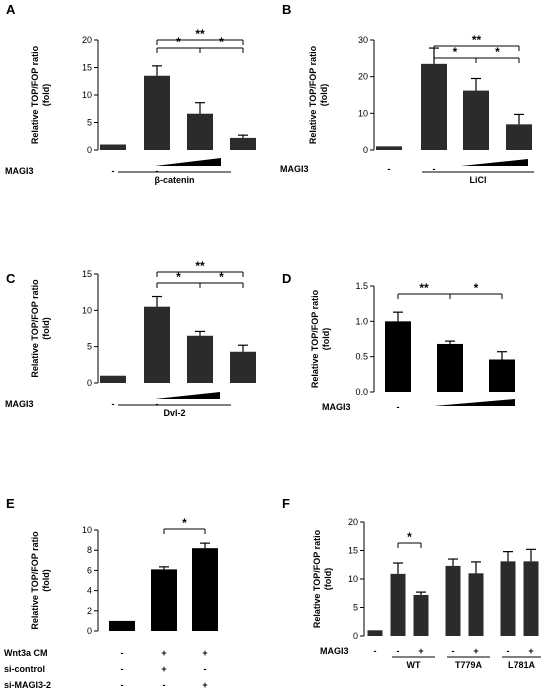 The width and height of the screenshot is (545, 693). What do you see at coordinates (174, 413) in the screenshot?
I see `group-label: Dvl-2` at bounding box center [174, 413].